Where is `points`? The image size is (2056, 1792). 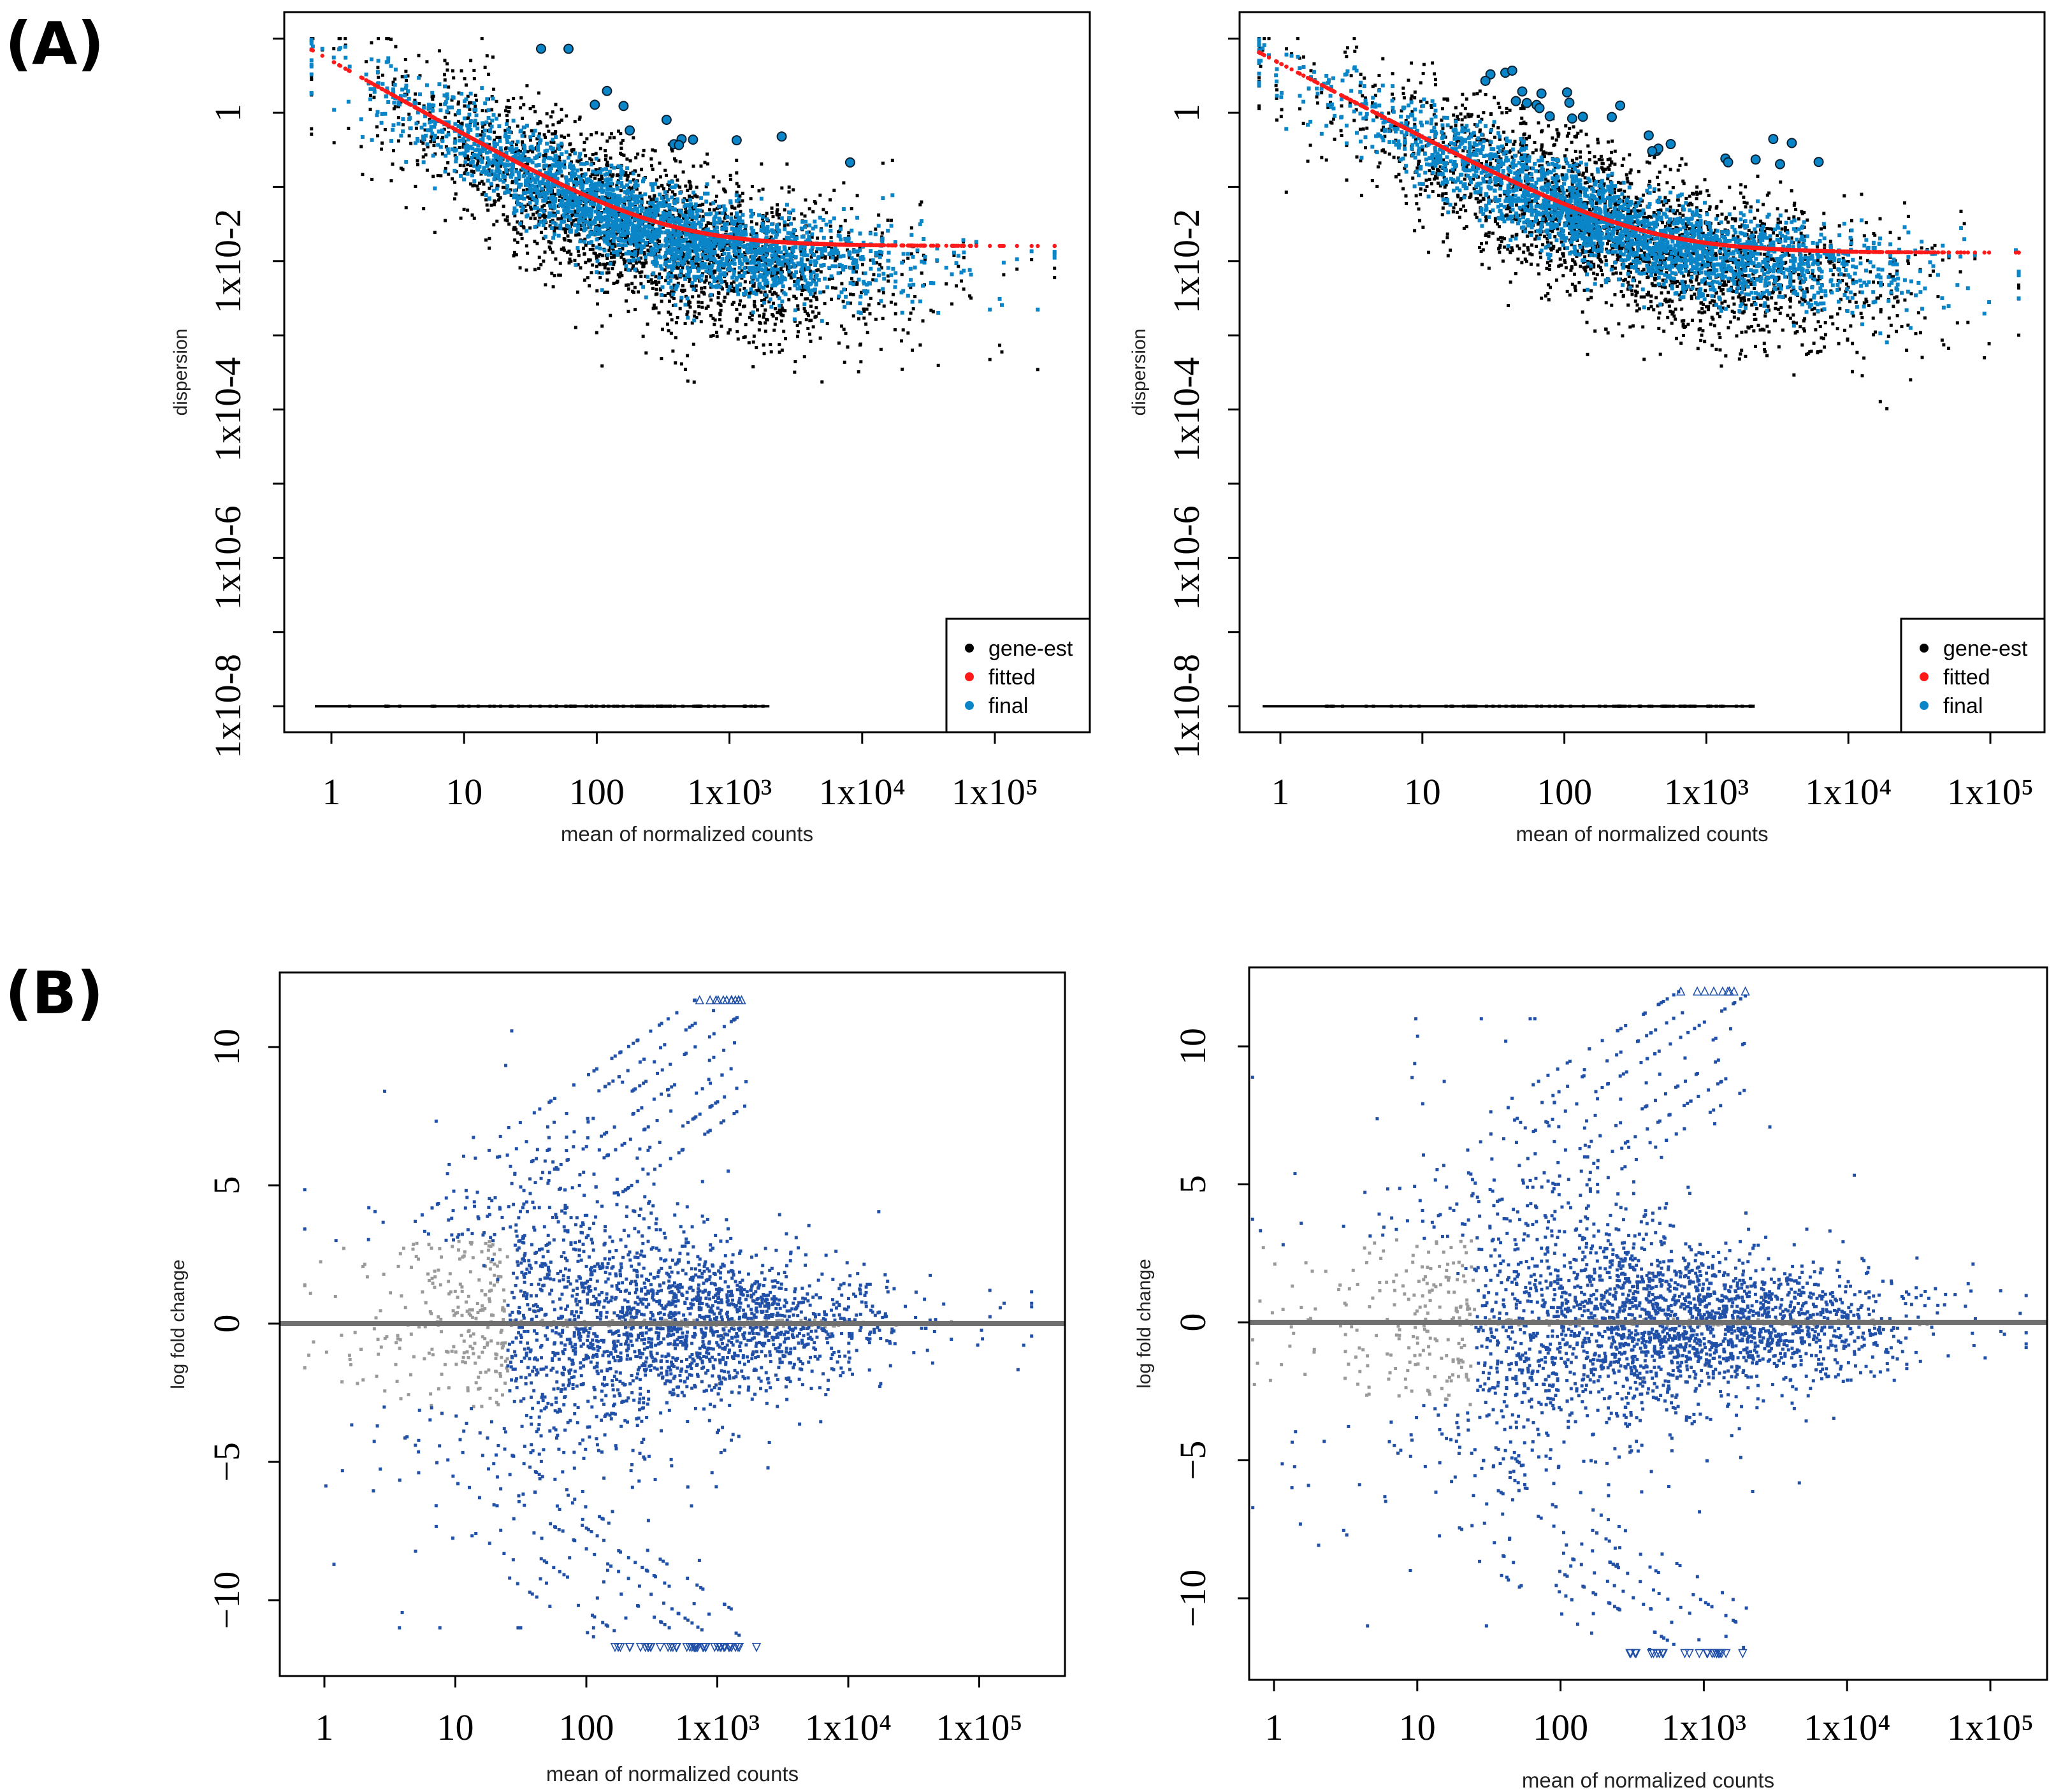
points is located at coordinates (683, 372).